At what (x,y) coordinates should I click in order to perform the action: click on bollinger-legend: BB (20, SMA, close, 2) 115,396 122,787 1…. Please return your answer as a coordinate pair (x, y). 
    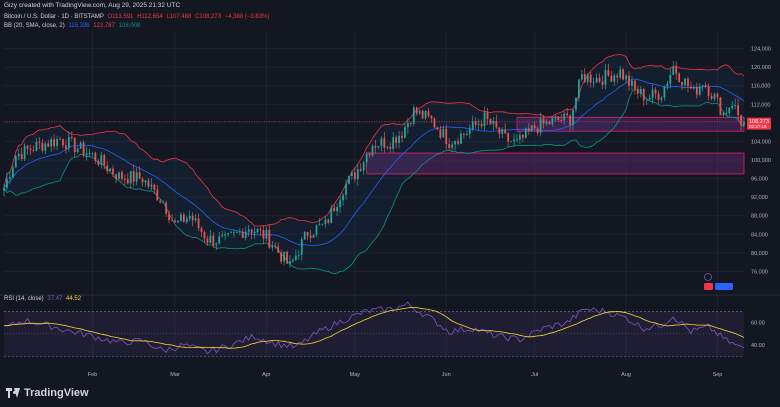
    Looking at the image, I should click on (72, 26).